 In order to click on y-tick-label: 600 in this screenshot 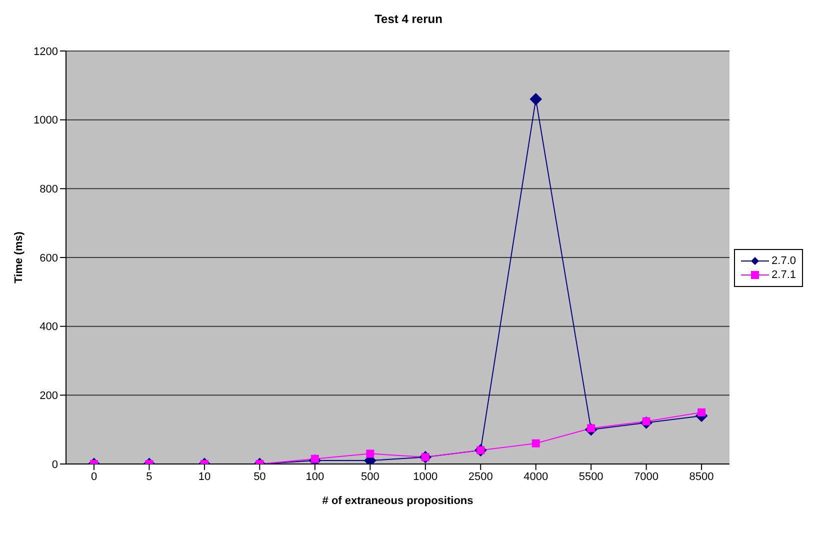, I will do `click(49, 258)`.